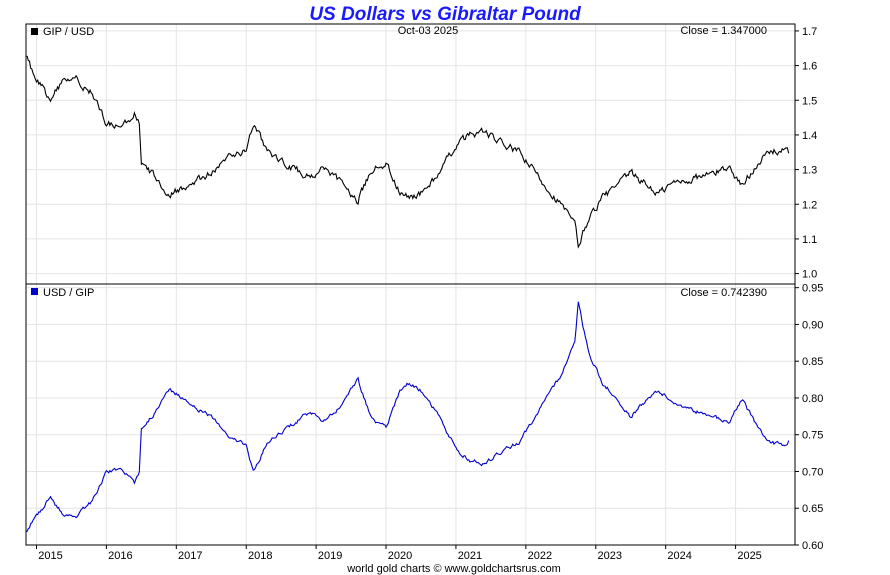 The height and width of the screenshot is (575, 890). What do you see at coordinates (723, 31) in the screenshot?
I see `top-close-label: Close = 1.347000` at bounding box center [723, 31].